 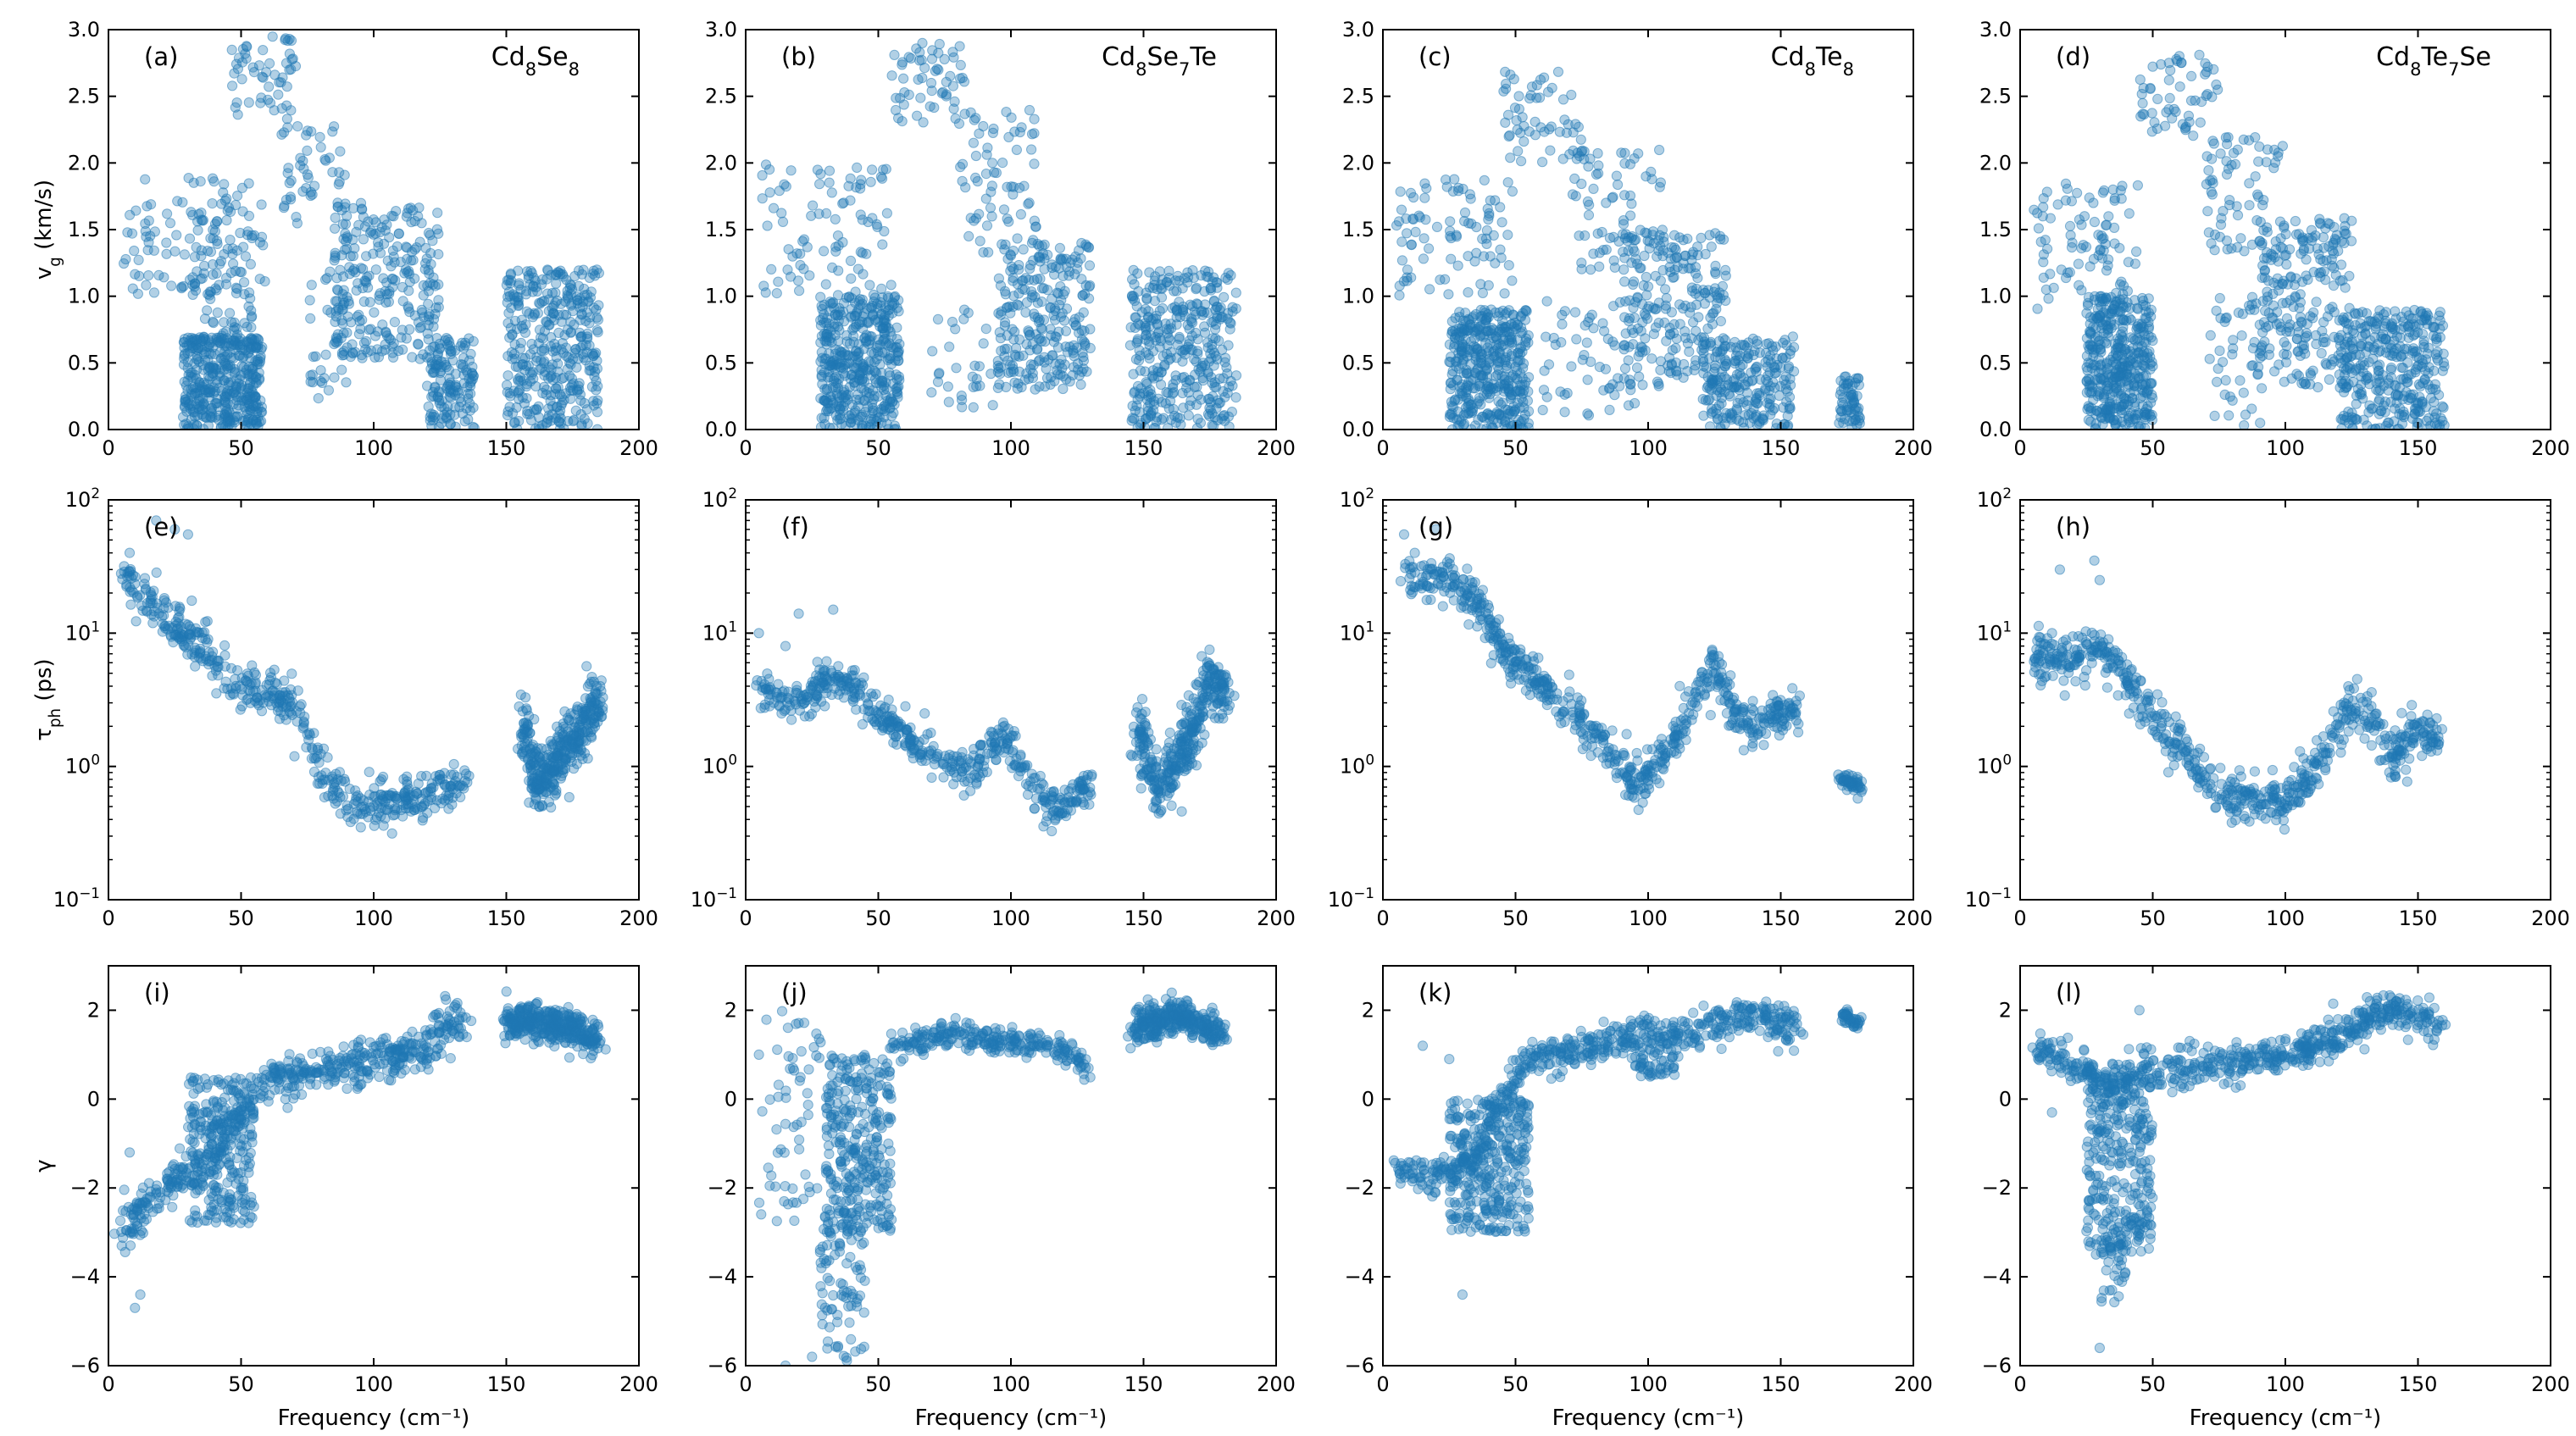 What do you see at coordinates (1382, 448) in the screenshot?
I see `x-tick-label: 0` at bounding box center [1382, 448].